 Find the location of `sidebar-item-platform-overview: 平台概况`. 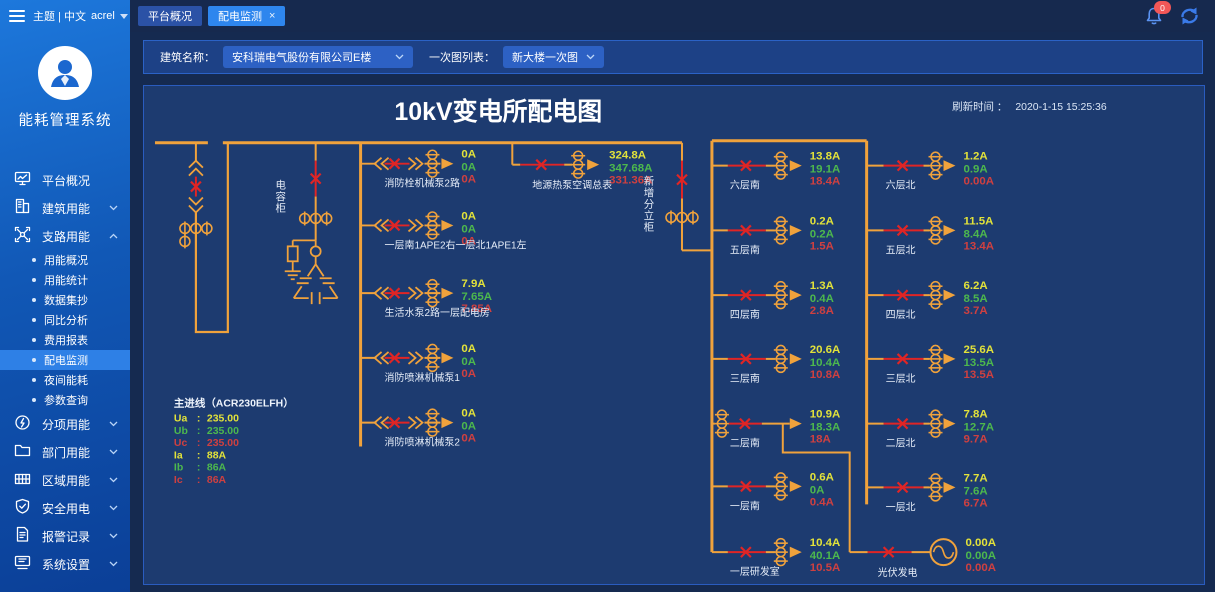

sidebar-item-platform-overview: 平台概况 is located at coordinates (65, 180).